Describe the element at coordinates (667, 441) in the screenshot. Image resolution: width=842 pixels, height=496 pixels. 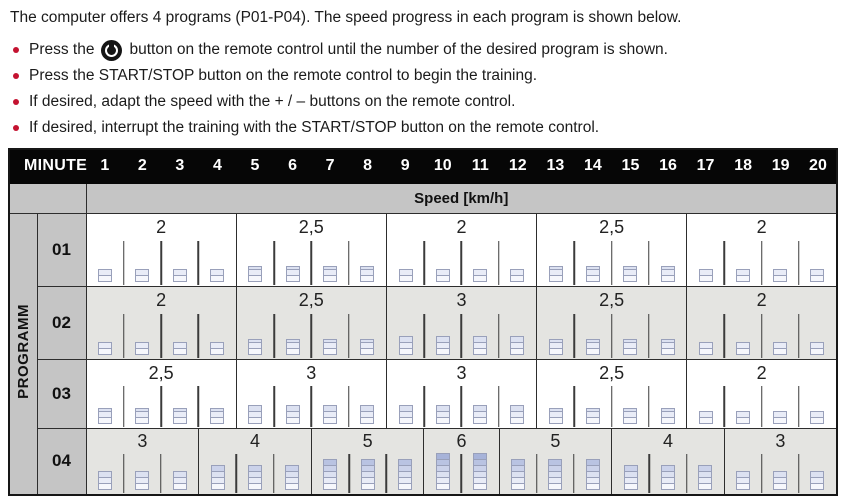
I see `speed-value-label: 4` at that location.